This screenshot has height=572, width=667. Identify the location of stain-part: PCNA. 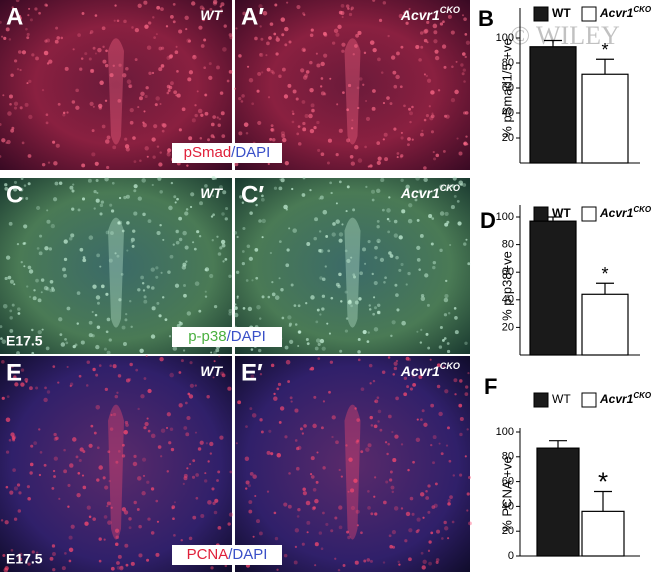
(208, 554).